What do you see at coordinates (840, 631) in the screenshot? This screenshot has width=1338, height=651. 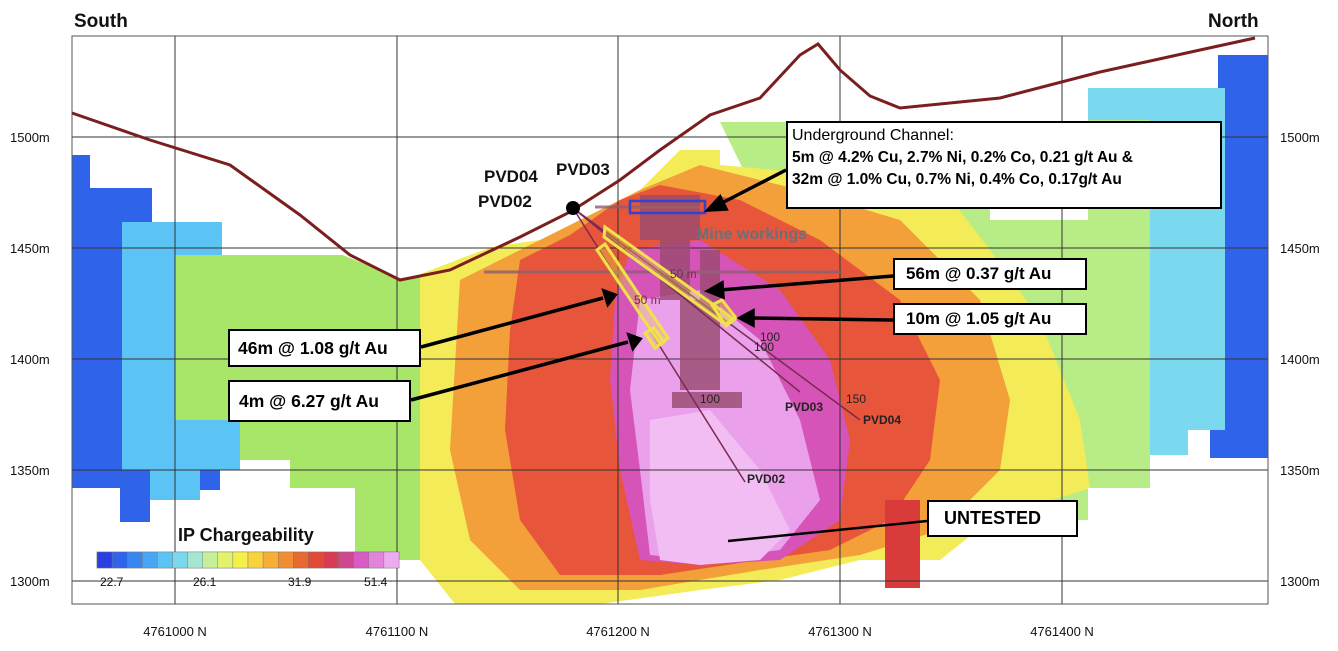 I see `x-tick-label: 4761300 N` at bounding box center [840, 631].